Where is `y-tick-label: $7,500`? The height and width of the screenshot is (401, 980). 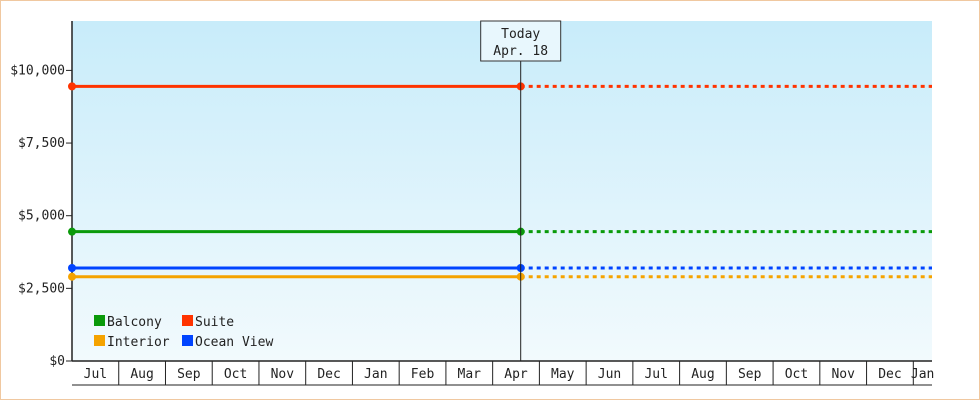
y-tick-label: $7,500 is located at coordinates (41, 143).